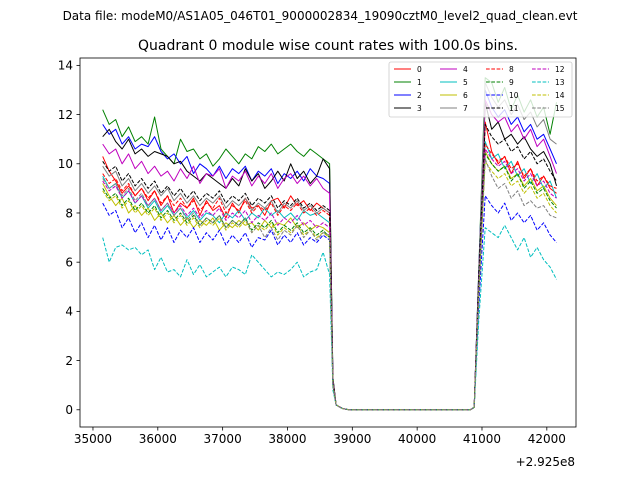  Describe the element at coordinates (69, 361) in the screenshot. I see `y-tick-label: 2` at that location.